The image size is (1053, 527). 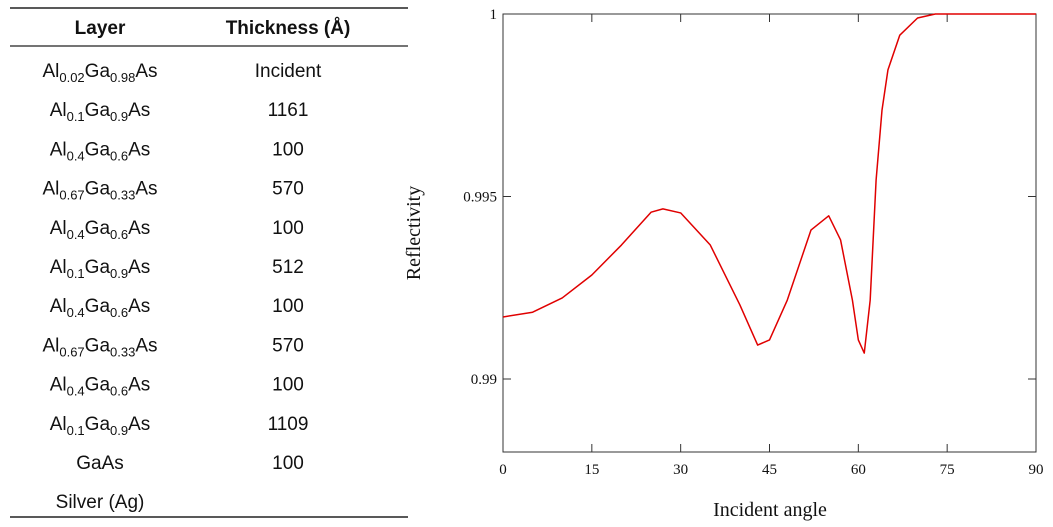 I want to click on thickness-cell: 1109, so click(x=288, y=424).